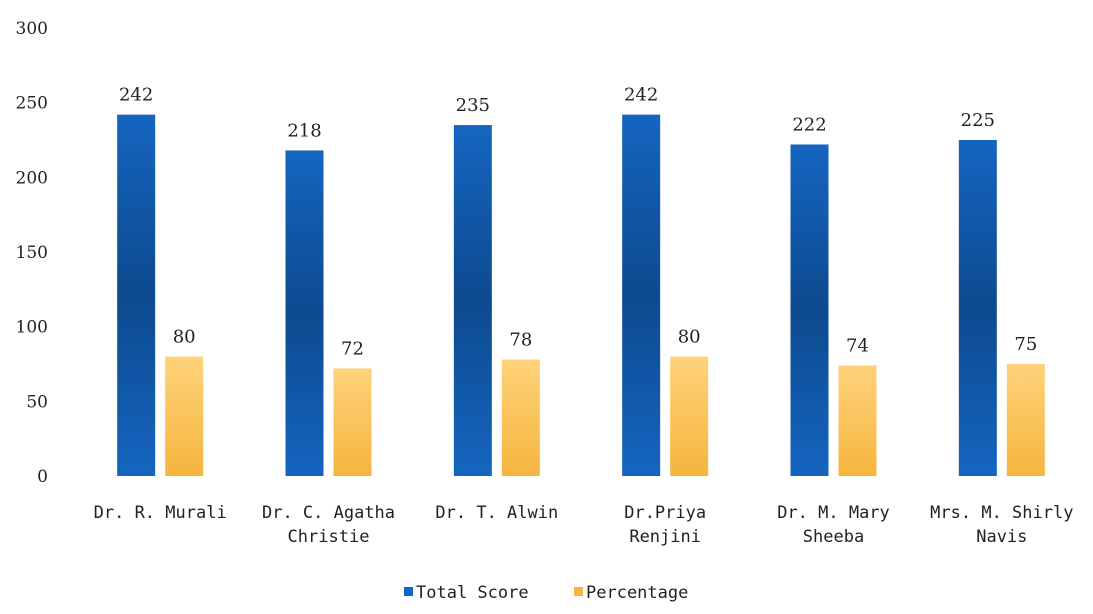 This screenshot has width=1093, height=614. Describe the element at coordinates (833, 513) in the screenshot. I see `x-tick-label-4-line-0: Dr. M. Mary` at that location.